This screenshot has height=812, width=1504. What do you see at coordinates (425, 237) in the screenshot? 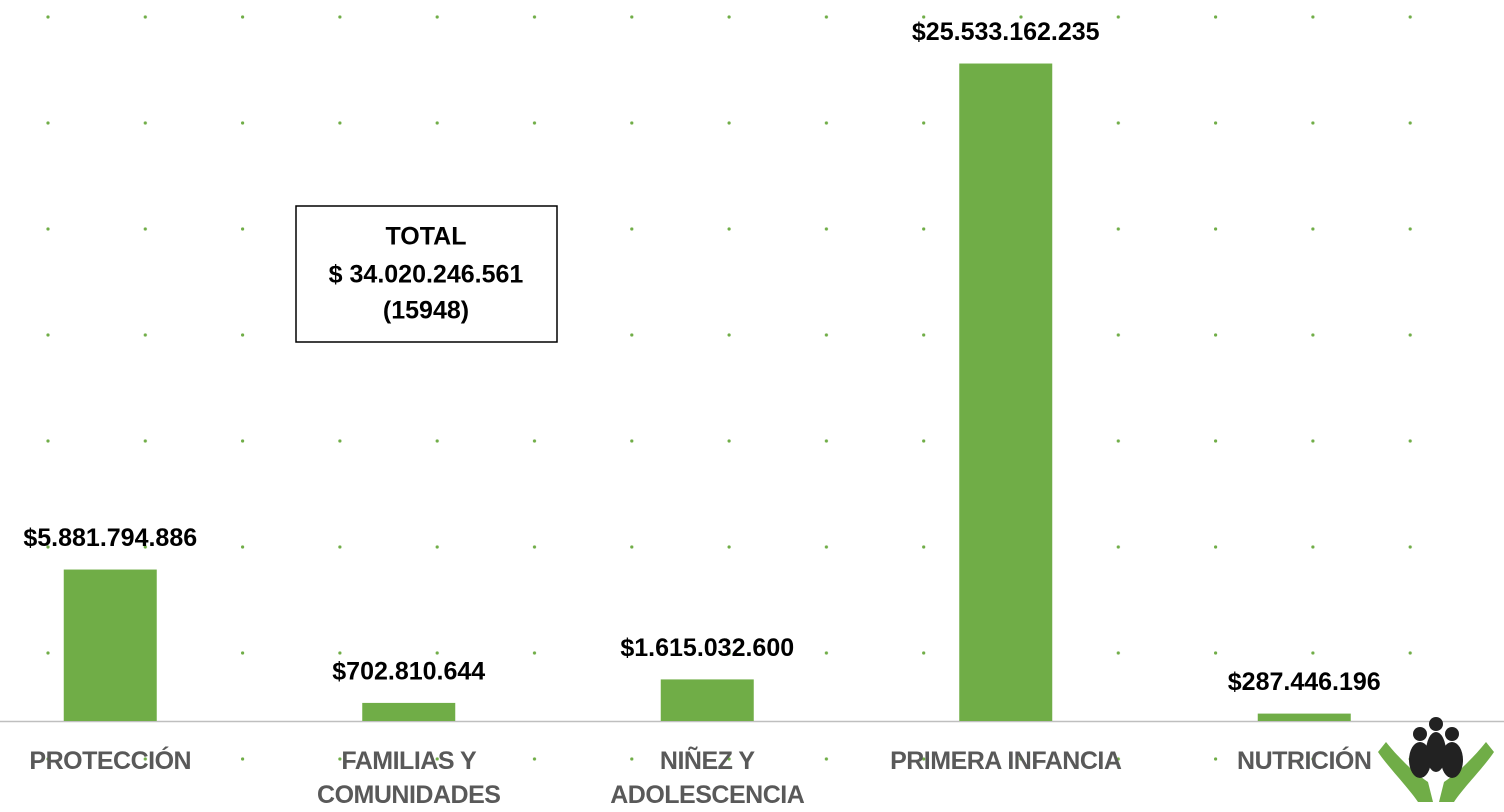
I see `total-label: TOTAL` at bounding box center [425, 237].